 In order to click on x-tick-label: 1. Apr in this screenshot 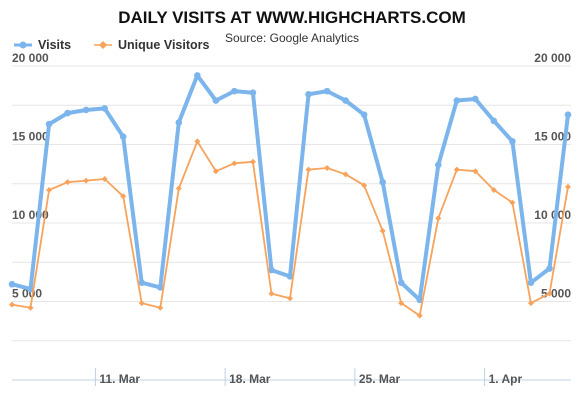, I will do `click(506, 379)`.